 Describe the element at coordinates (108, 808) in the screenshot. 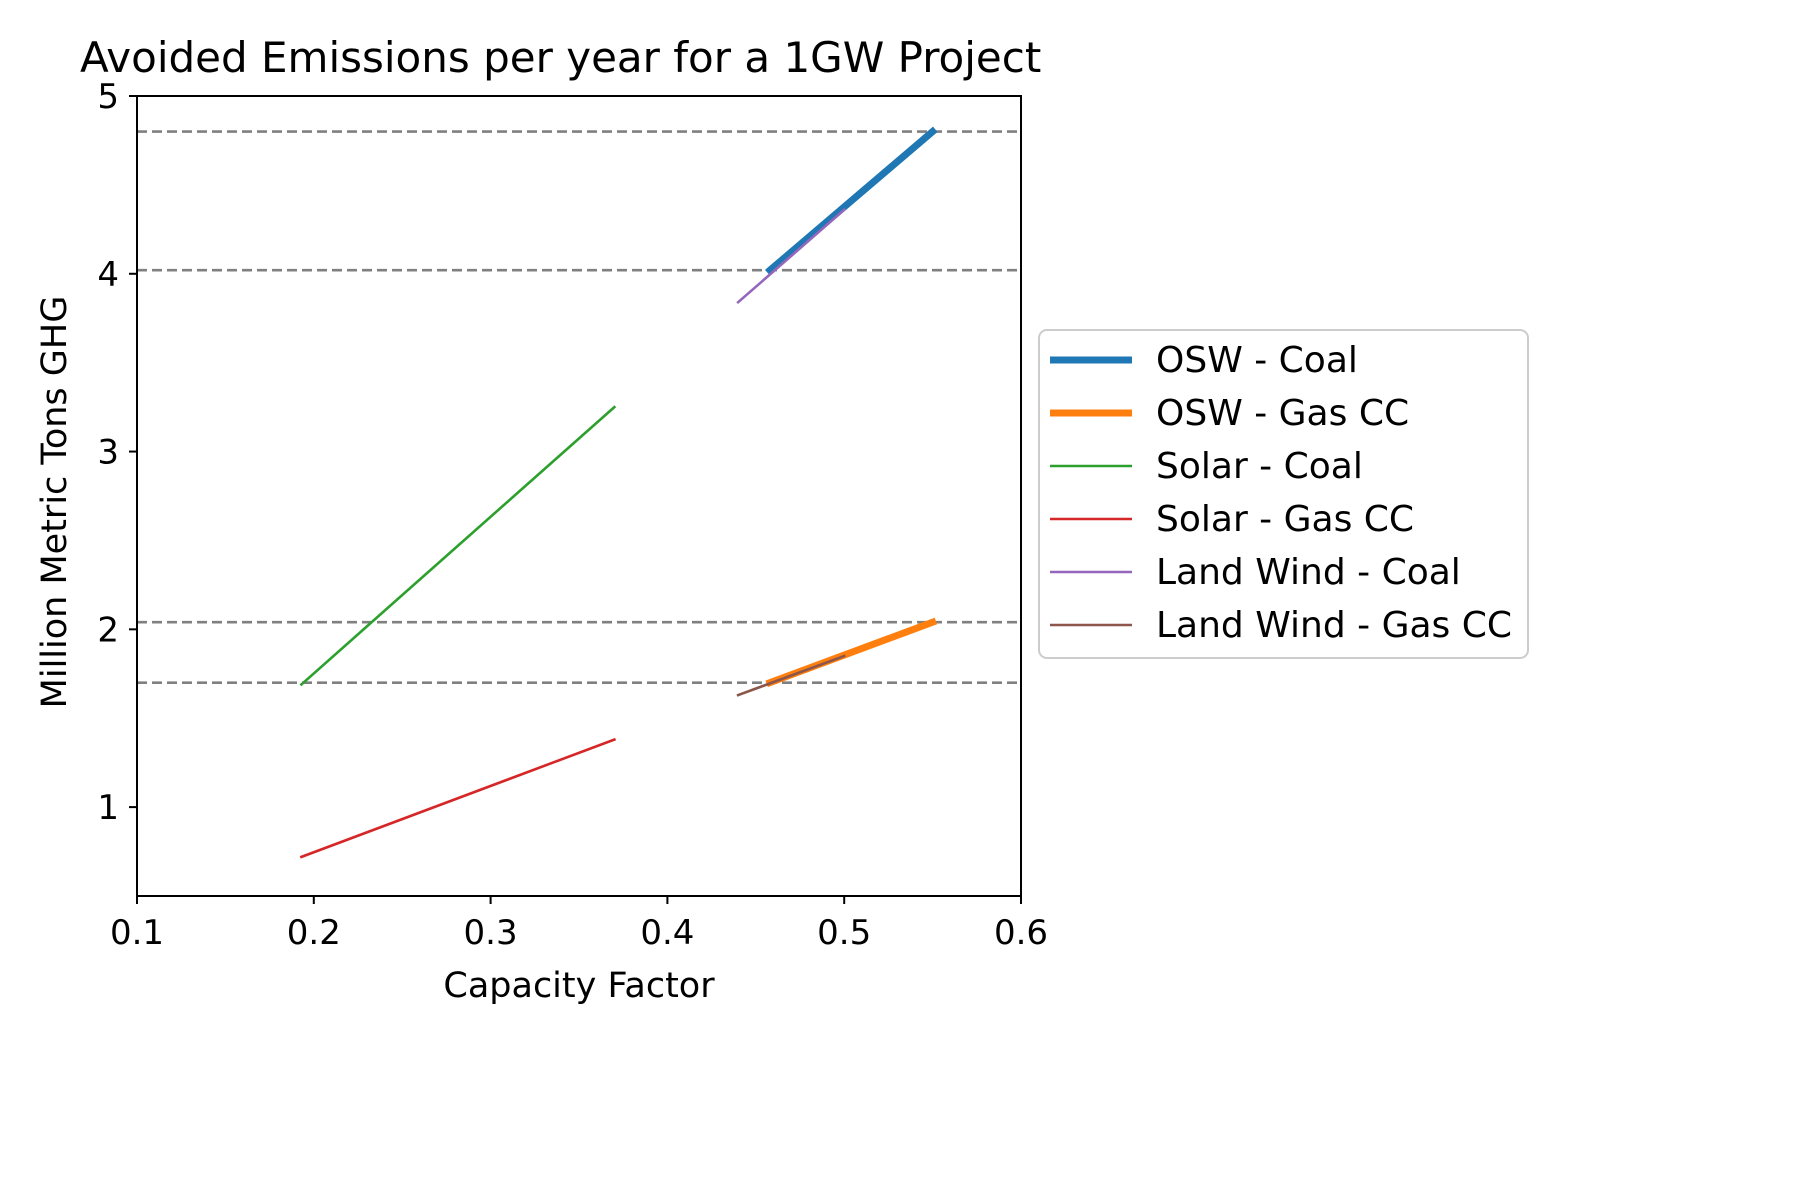

I see `y-tick-label: 1` at that location.